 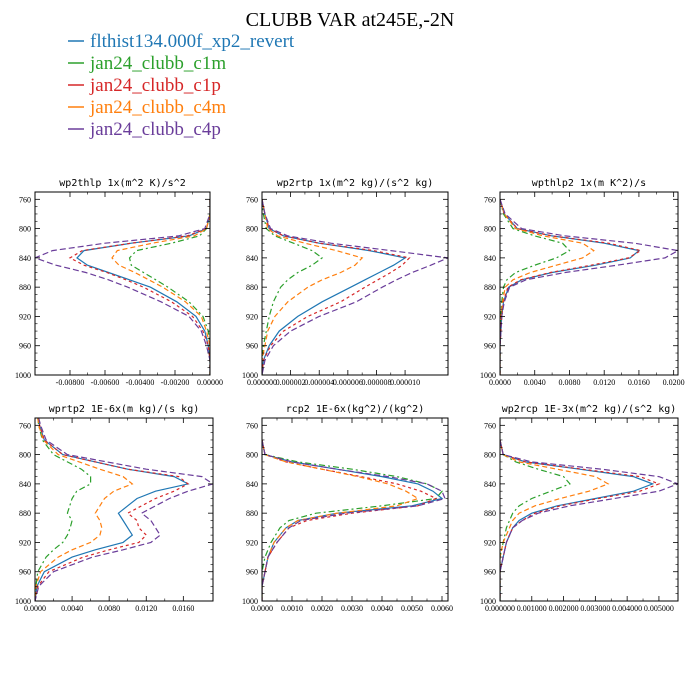 What do you see at coordinates (175, 382) in the screenshot?
I see `x-tick-label: -0.00200` at bounding box center [175, 382].